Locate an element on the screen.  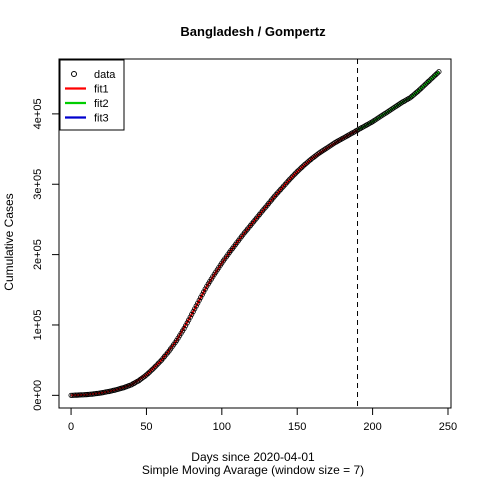
x-tick-label: 0 is located at coordinates (71, 427).